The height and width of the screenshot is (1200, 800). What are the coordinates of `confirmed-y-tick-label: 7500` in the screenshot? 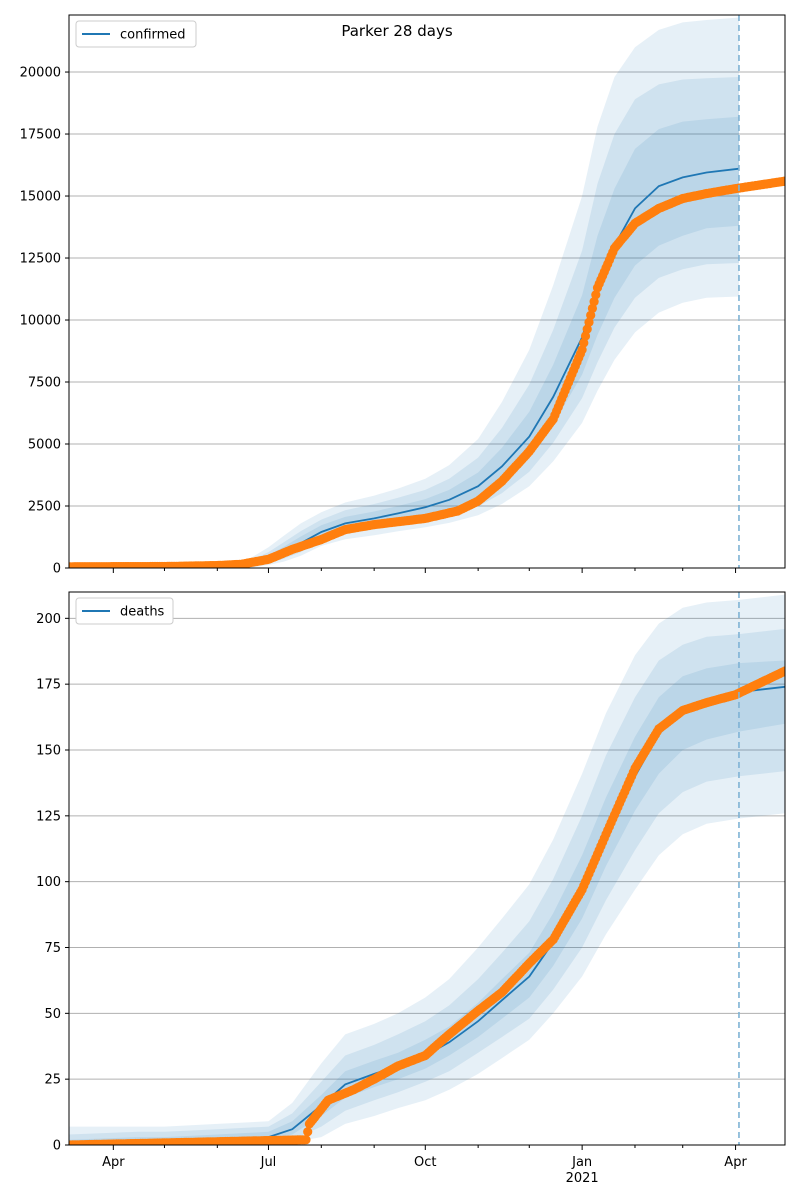 It's located at (44, 383).